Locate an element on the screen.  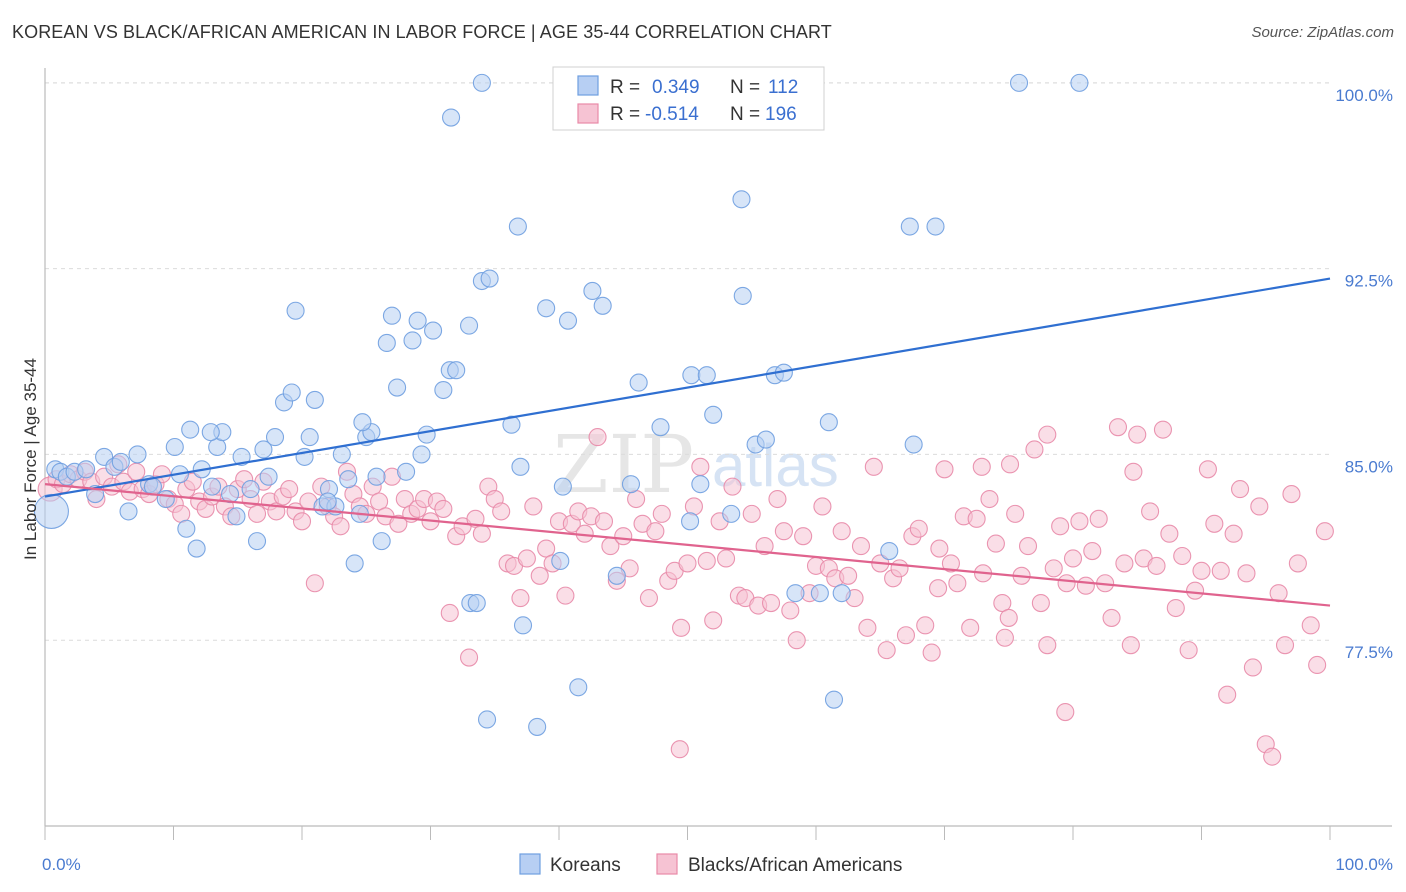
legend-n-value-1: 112 is located at coordinates (783, 87).